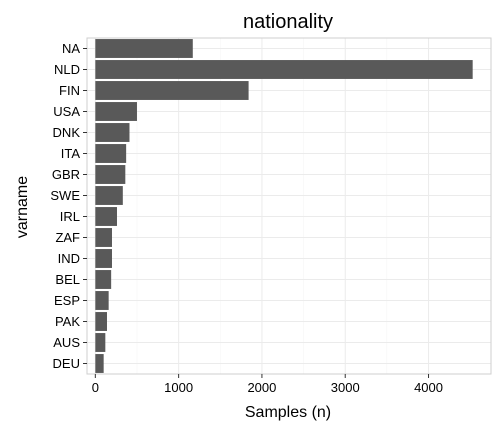 The width and height of the screenshot is (504, 432). Describe the element at coordinates (65, 195) in the screenshot. I see `y-tick-label: SWE` at that location.